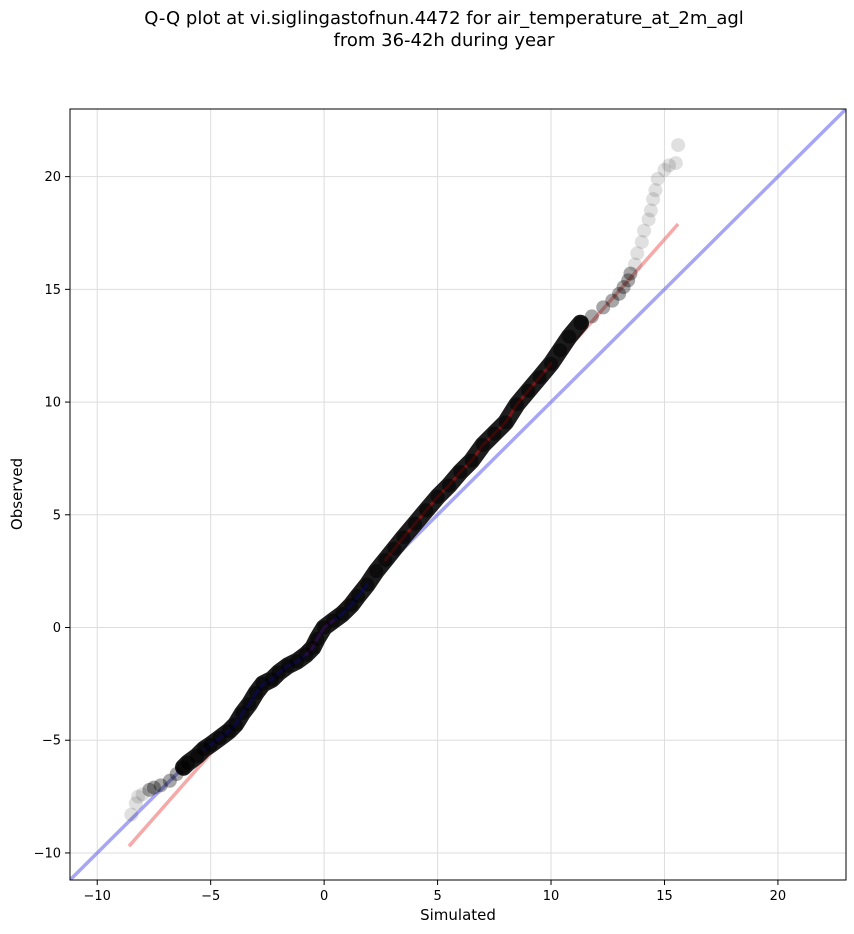  What do you see at coordinates (57, 628) in the screenshot?
I see `y-tick-label: 0` at bounding box center [57, 628].